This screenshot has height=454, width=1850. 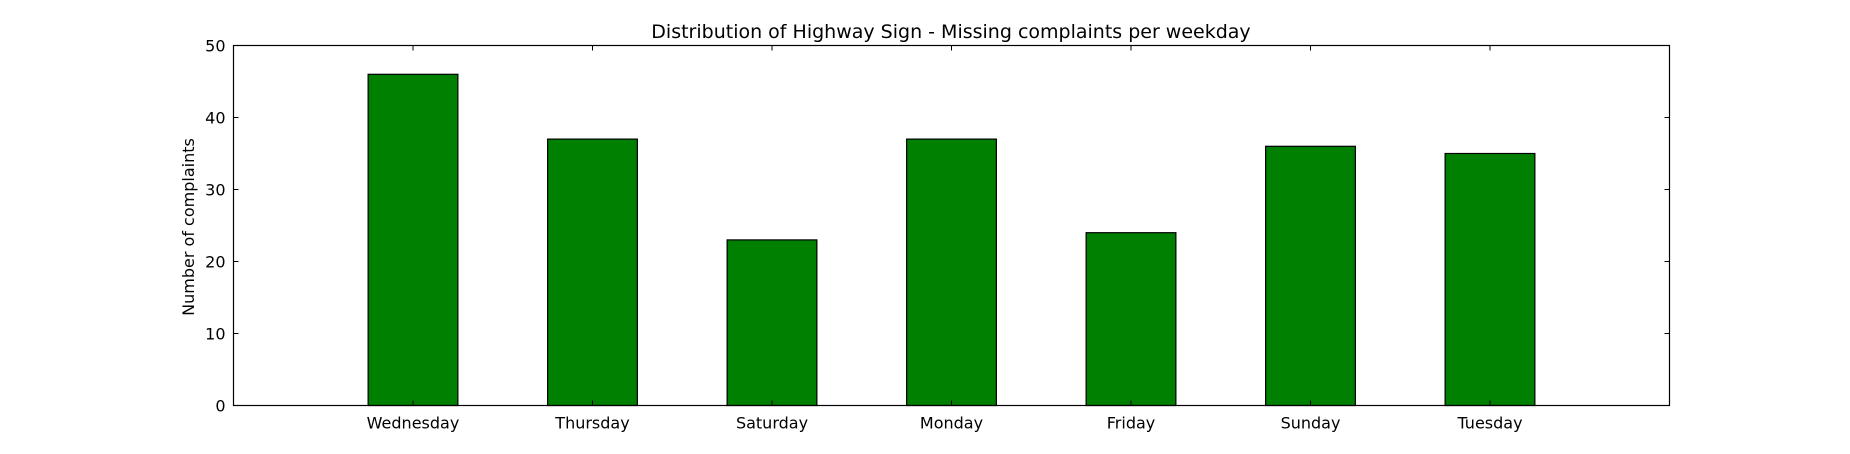 I want to click on x-tick-label: Sunday, so click(x=1311, y=423).